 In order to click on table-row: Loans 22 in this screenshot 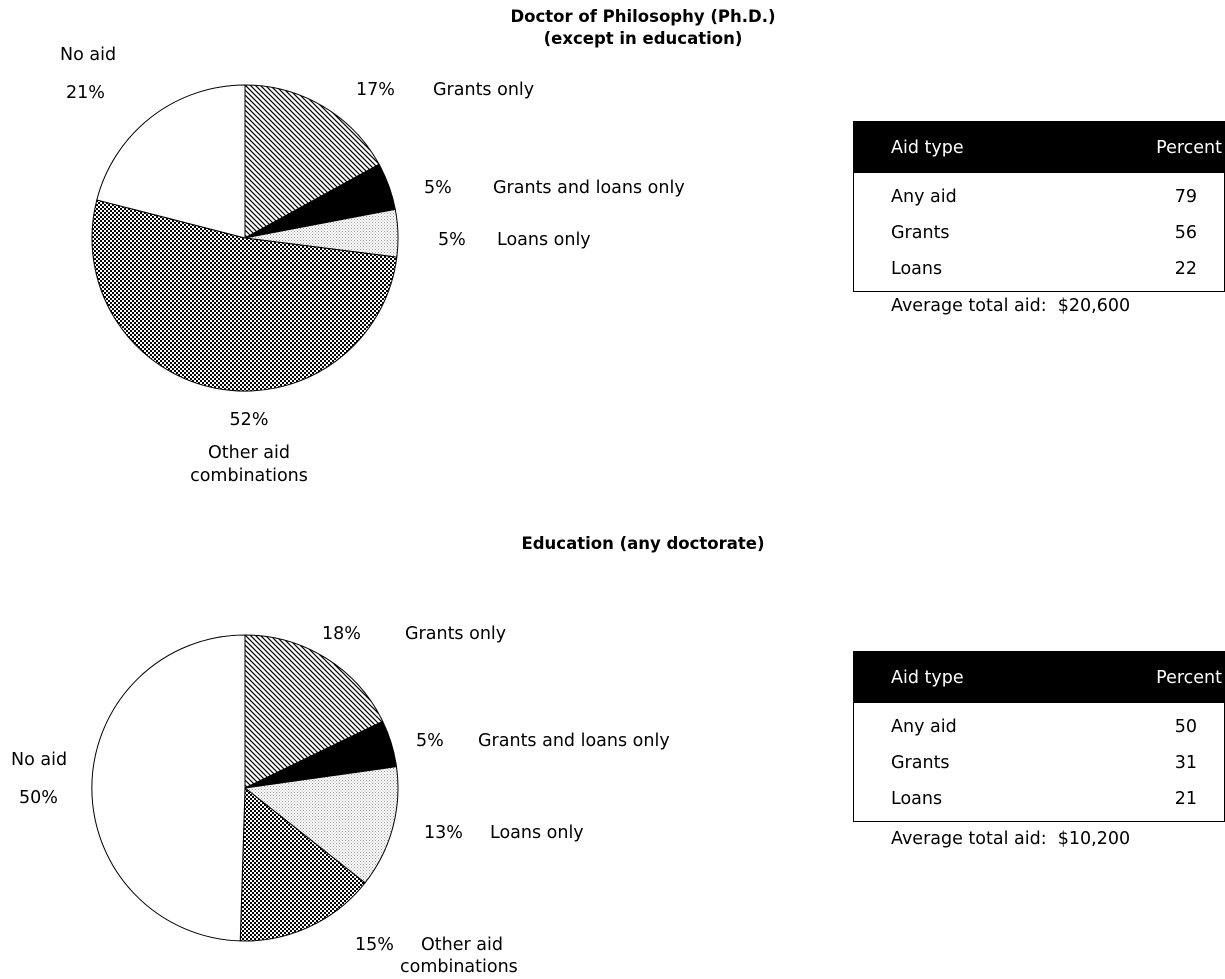, I will do `click(1039, 271)`.